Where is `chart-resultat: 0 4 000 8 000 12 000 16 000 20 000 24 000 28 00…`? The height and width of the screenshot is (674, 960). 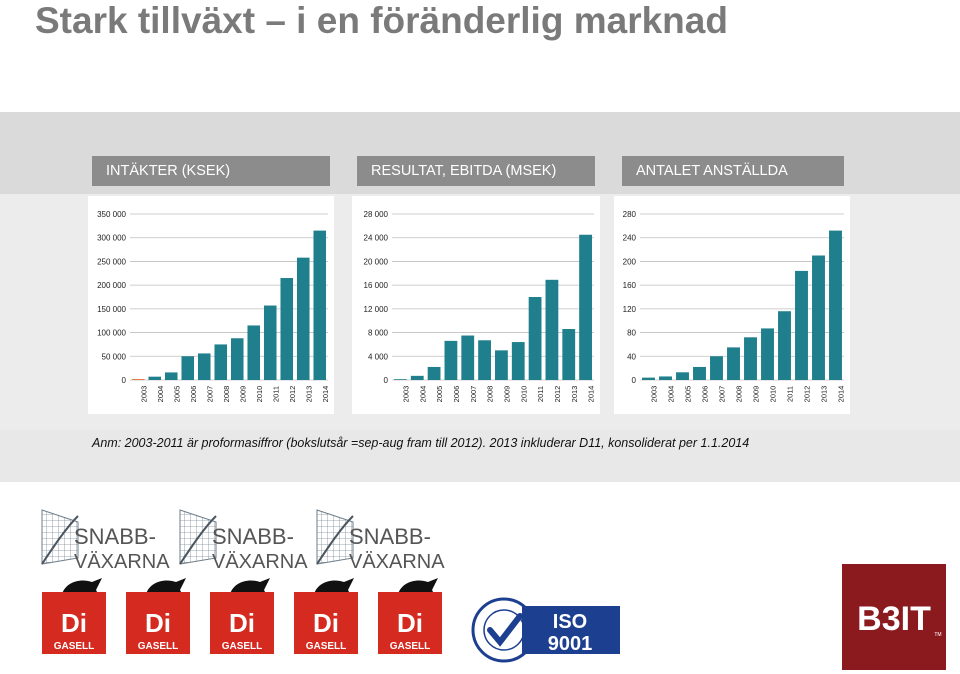
chart-resultat: 0 4 000 8 000 12 000 16 000 20 000 24 000 28 00… is located at coordinates (480, 306).